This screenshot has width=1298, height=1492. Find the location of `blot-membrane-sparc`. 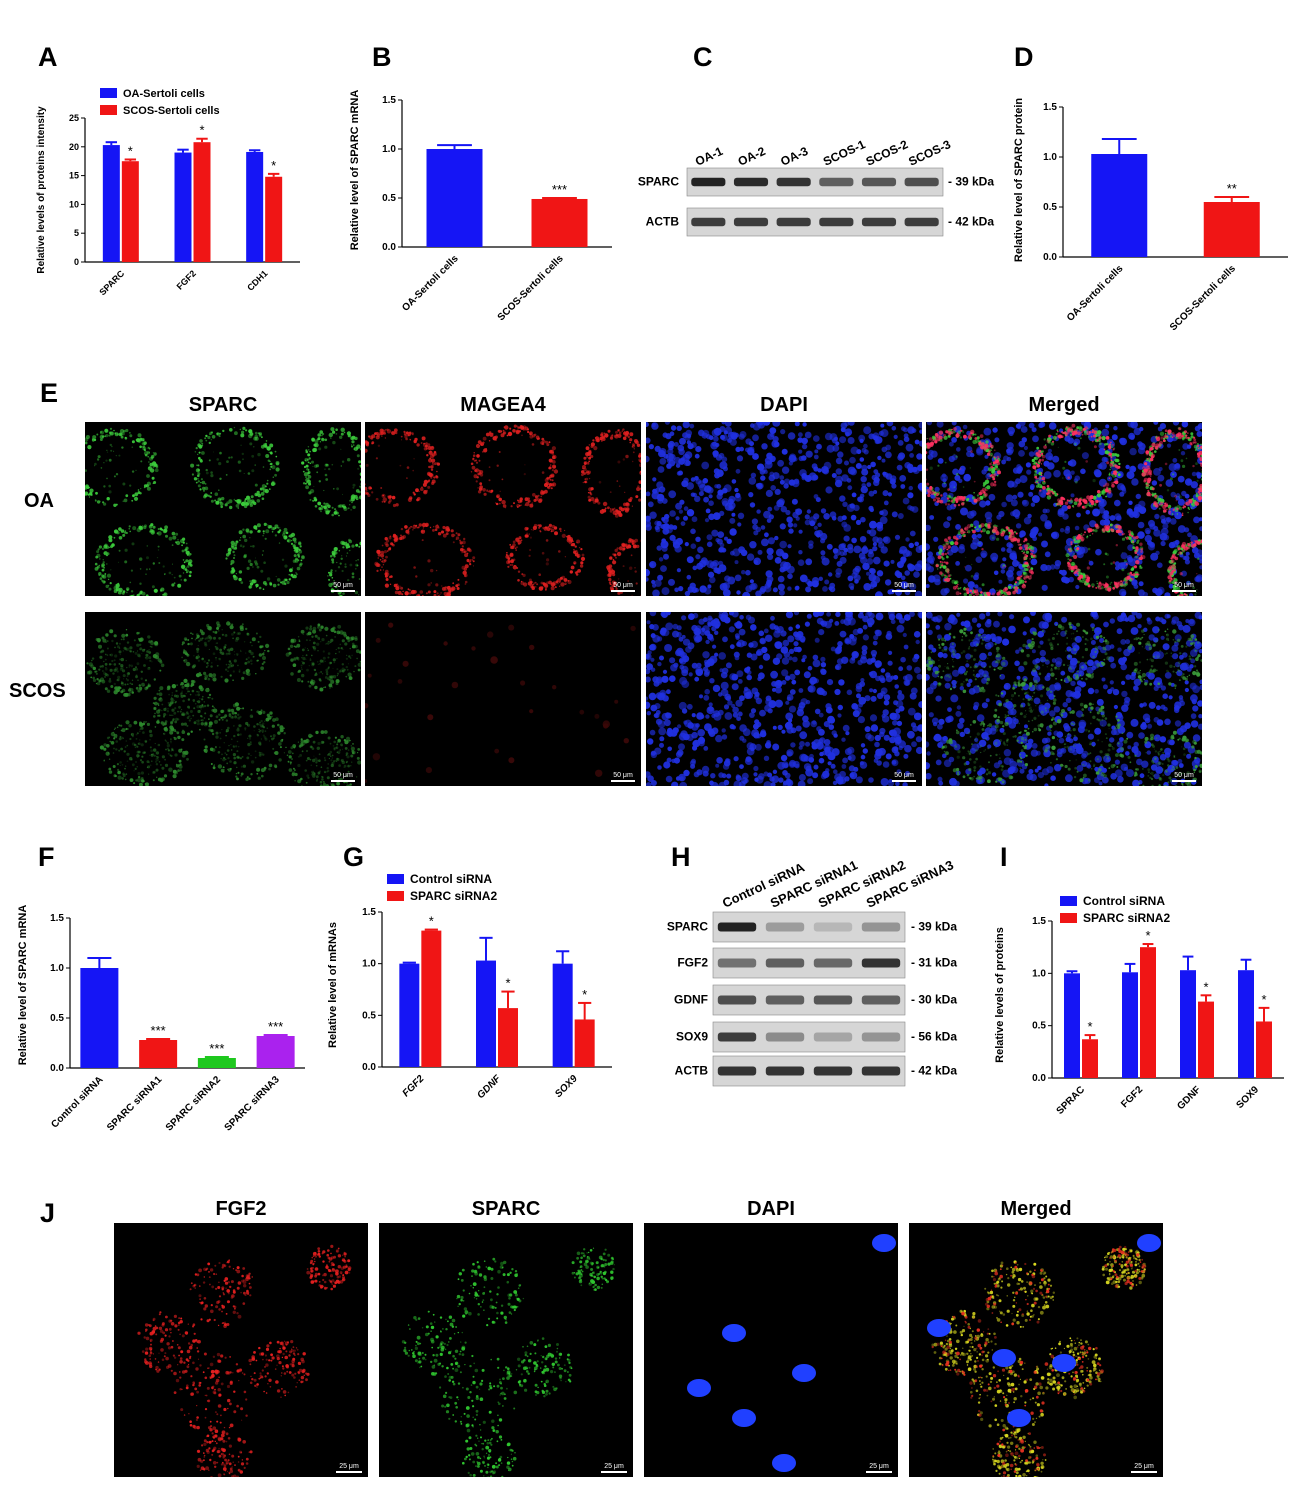

blot-membrane-sparc is located at coordinates (815, 182).